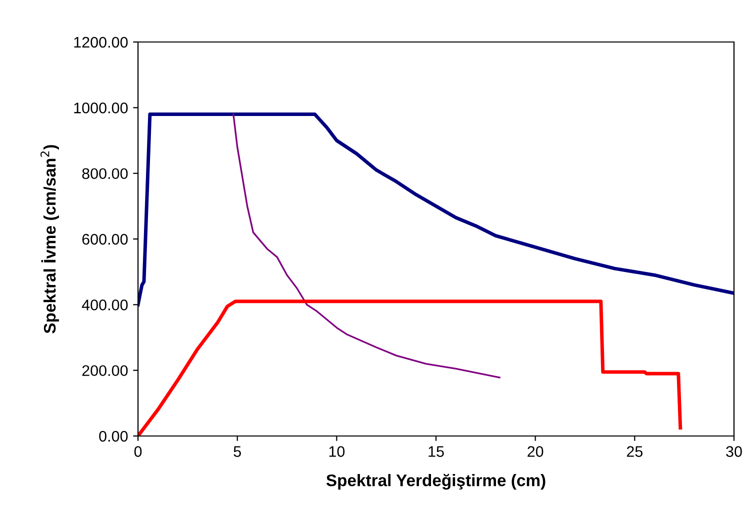  Describe the element at coordinates (101, 108) in the screenshot. I see `y-tick-label: 1000.00` at that location.